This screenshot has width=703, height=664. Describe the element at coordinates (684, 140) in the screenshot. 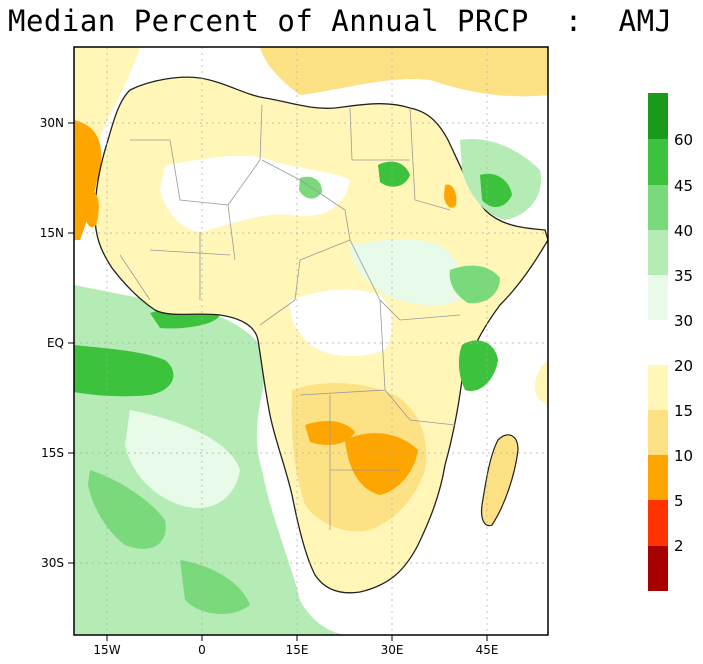

I see `colorbar-label-60: 60` at that location.